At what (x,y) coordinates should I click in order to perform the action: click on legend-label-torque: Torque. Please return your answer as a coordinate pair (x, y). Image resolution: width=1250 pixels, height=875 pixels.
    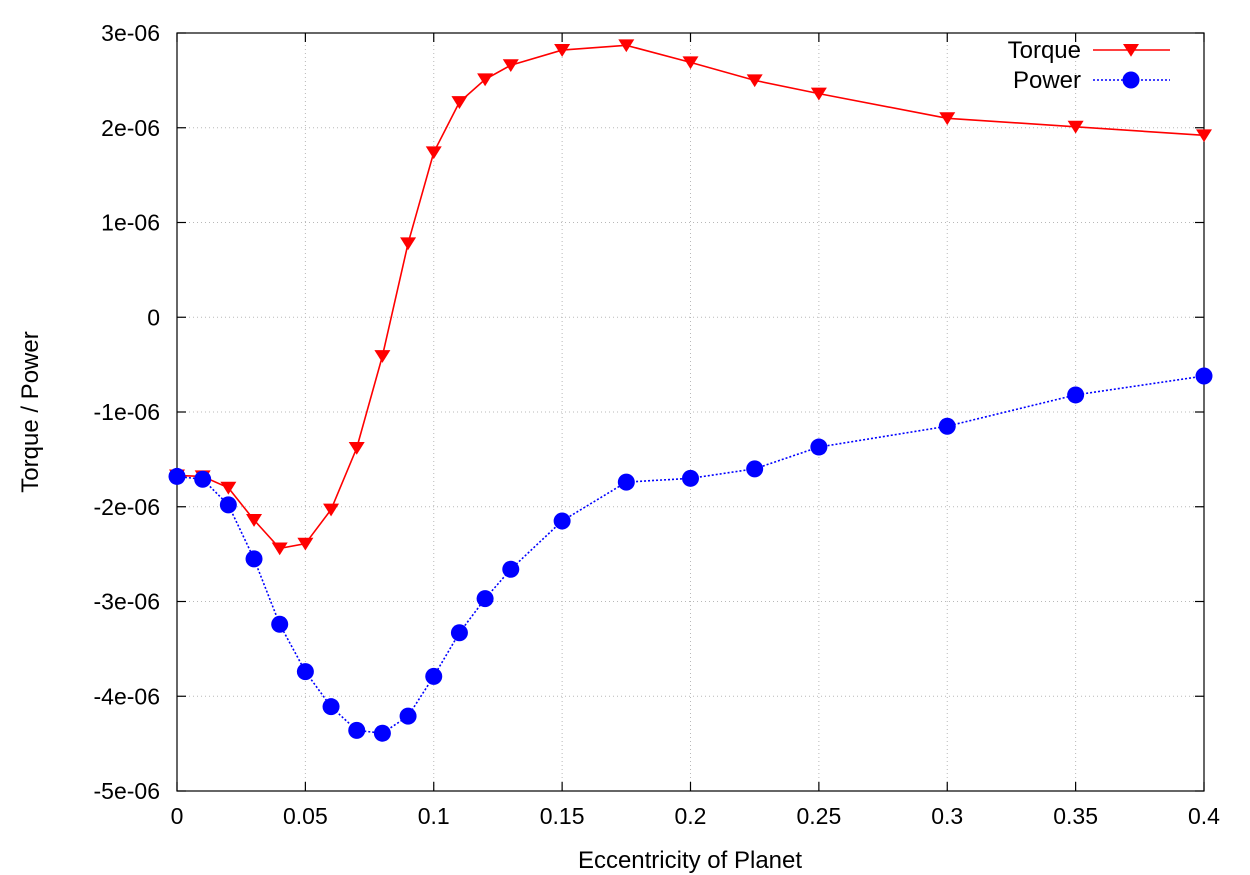
    Looking at the image, I should click on (1044, 50).